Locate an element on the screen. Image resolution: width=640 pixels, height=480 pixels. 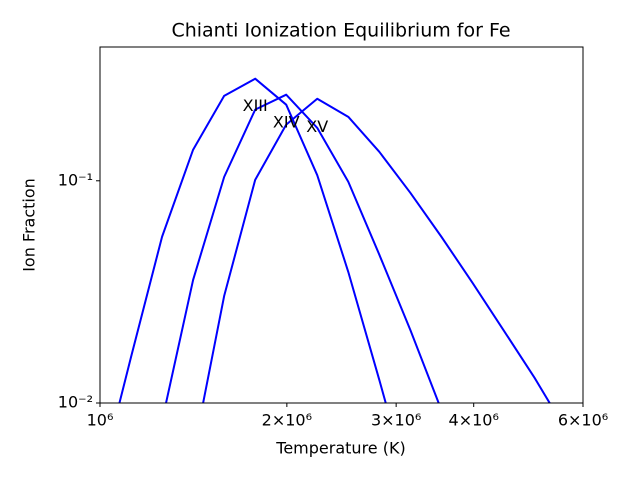
y-axis-label: Ion Fraction is located at coordinates (29, 225).